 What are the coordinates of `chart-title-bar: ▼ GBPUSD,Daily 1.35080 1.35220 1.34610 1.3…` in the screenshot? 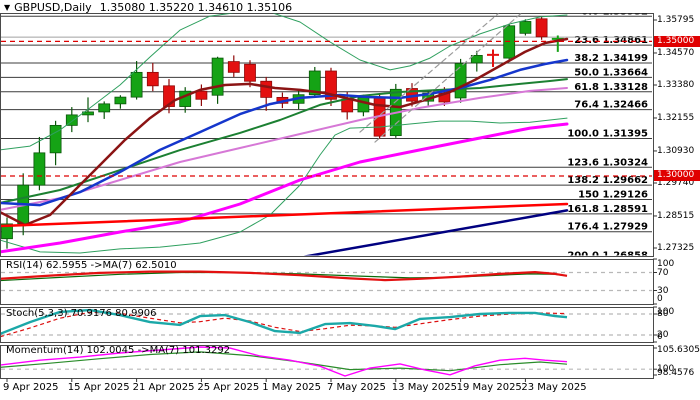 It's located at (148, 7).